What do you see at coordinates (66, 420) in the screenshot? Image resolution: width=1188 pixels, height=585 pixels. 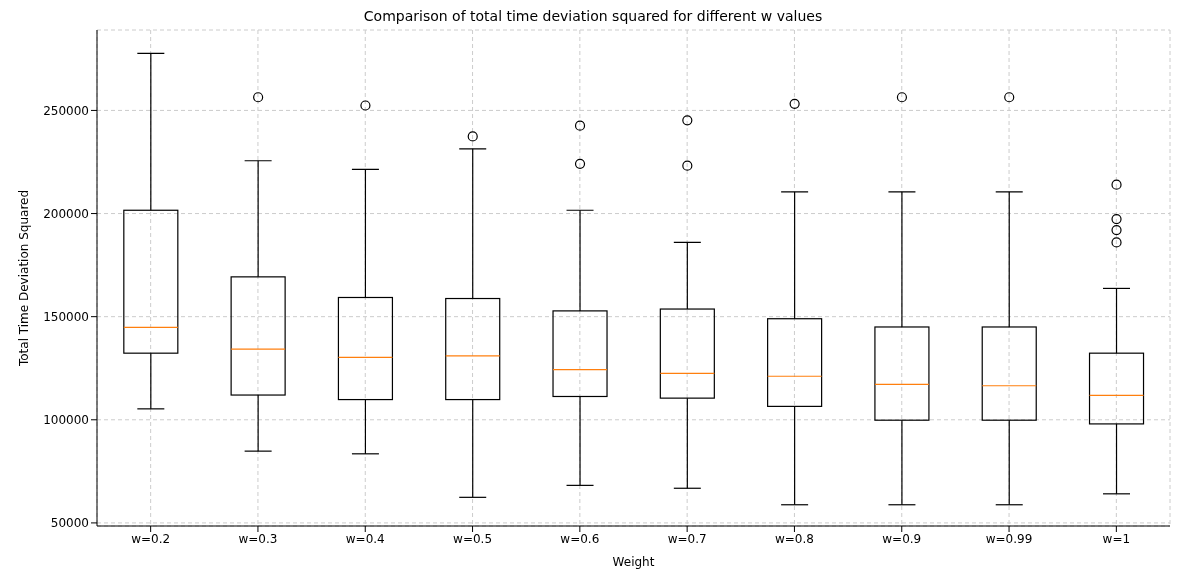 I see `y-tick-label: 100000` at bounding box center [66, 420].